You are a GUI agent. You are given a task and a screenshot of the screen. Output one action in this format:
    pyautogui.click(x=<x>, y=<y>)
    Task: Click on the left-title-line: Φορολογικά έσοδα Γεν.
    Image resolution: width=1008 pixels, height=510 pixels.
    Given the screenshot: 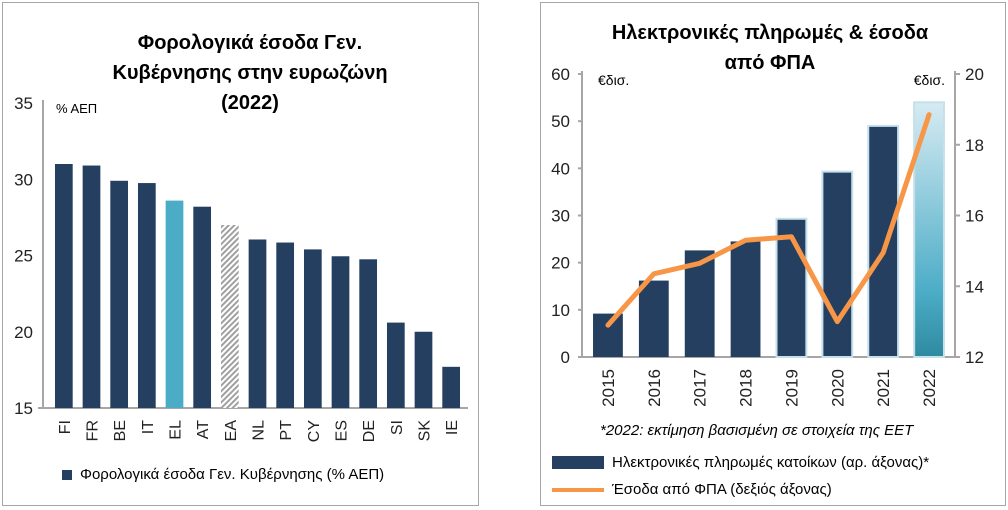 What is the action you would take?
    pyautogui.click(x=250, y=43)
    